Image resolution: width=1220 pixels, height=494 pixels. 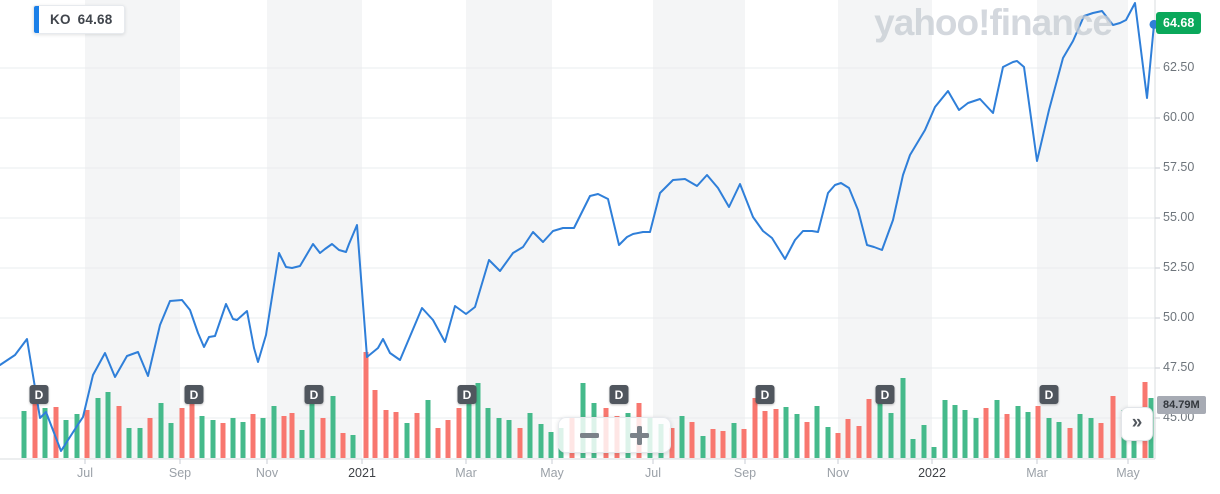 What do you see at coordinates (1181, 405) in the screenshot?
I see `volume-badge: 84.79M` at bounding box center [1181, 405].